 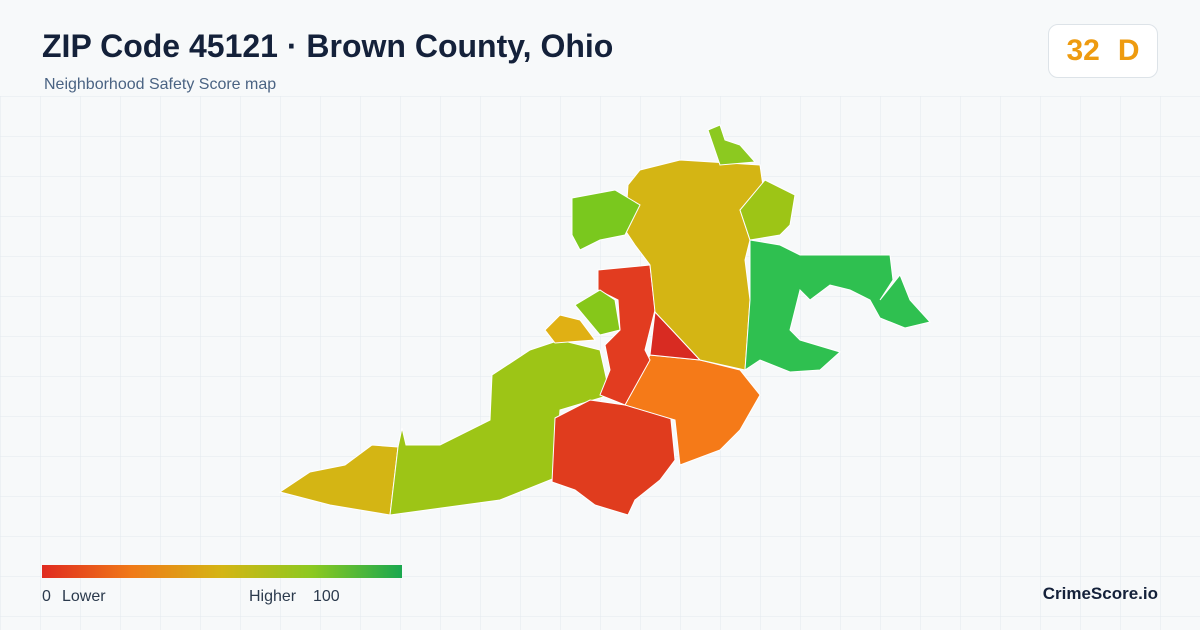 I want to click on brand: CrimeScore.io, so click(x=1100, y=593).